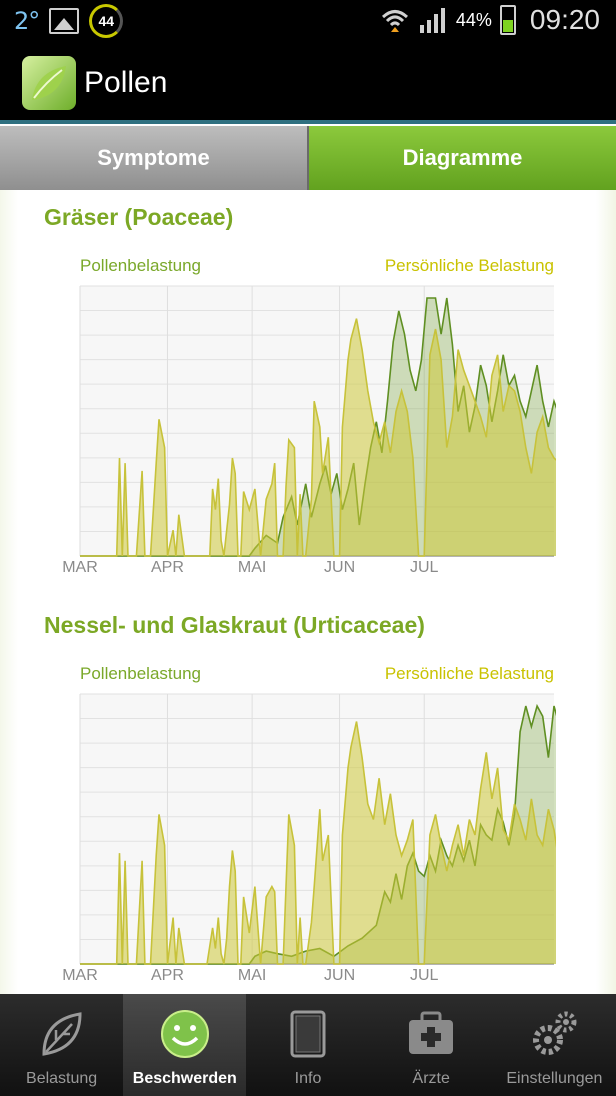  I want to click on nav-beschwerden: Beschwerden, so click(185, 1045).